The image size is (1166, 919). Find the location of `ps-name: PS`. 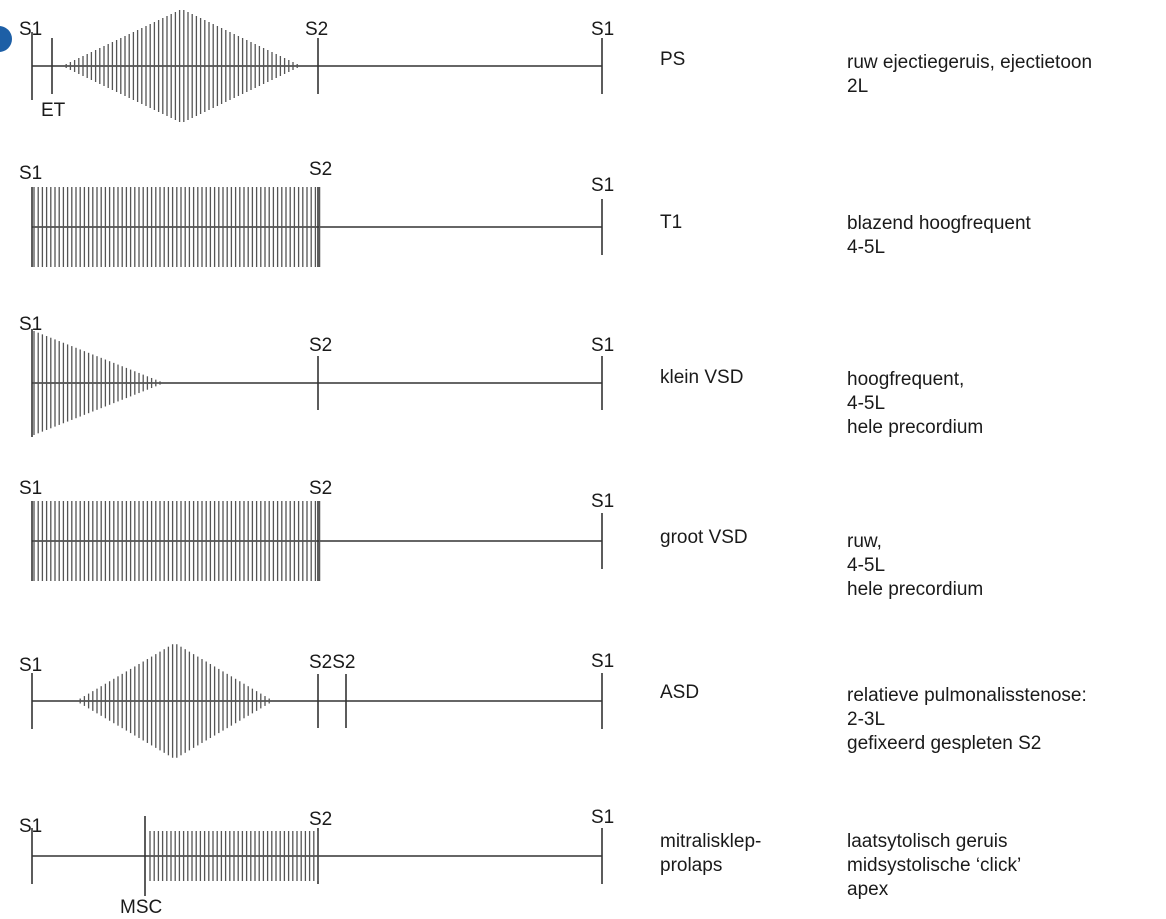

ps-name: PS is located at coordinates (672, 60).